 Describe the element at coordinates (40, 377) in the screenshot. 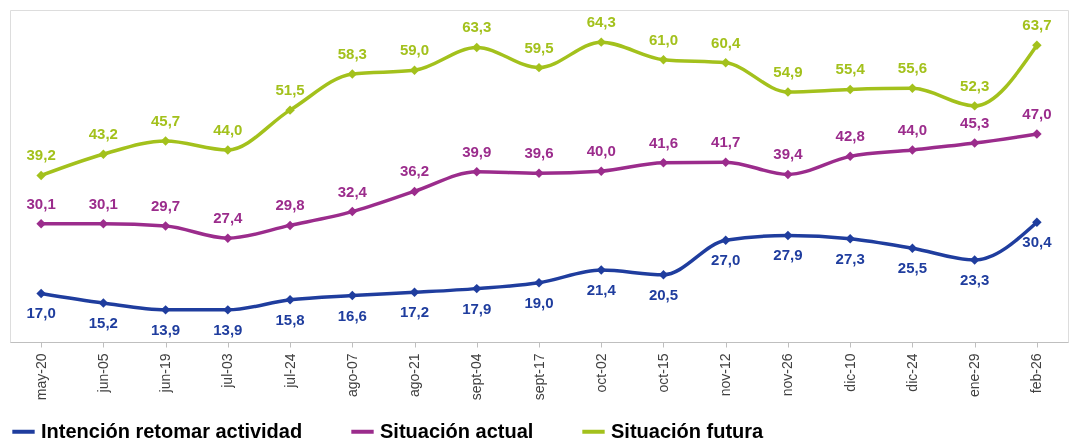

I see `x-tick-label: may-20` at that location.